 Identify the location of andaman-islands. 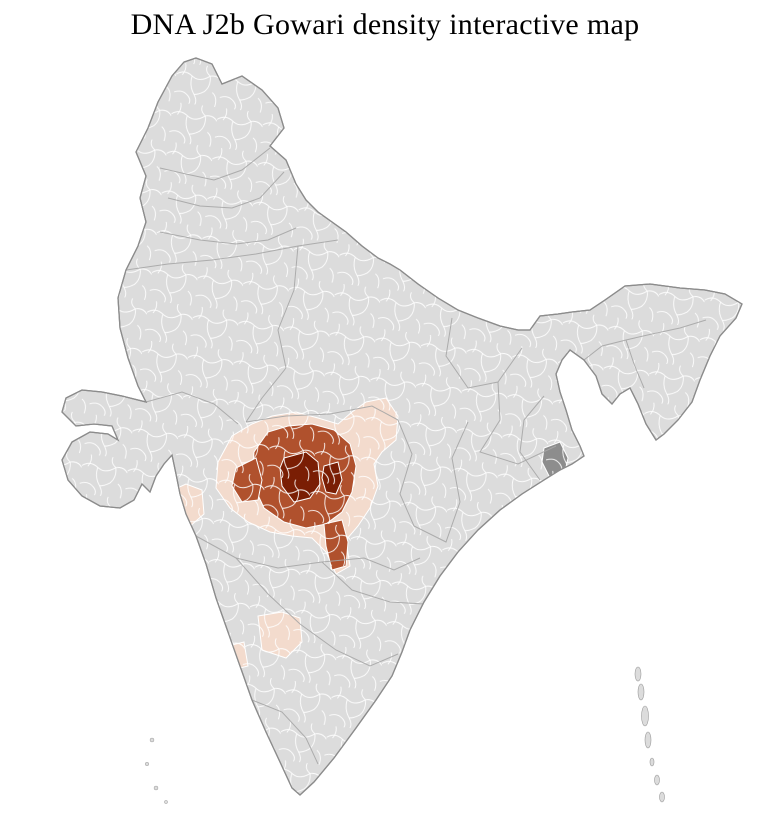
(649, 734).